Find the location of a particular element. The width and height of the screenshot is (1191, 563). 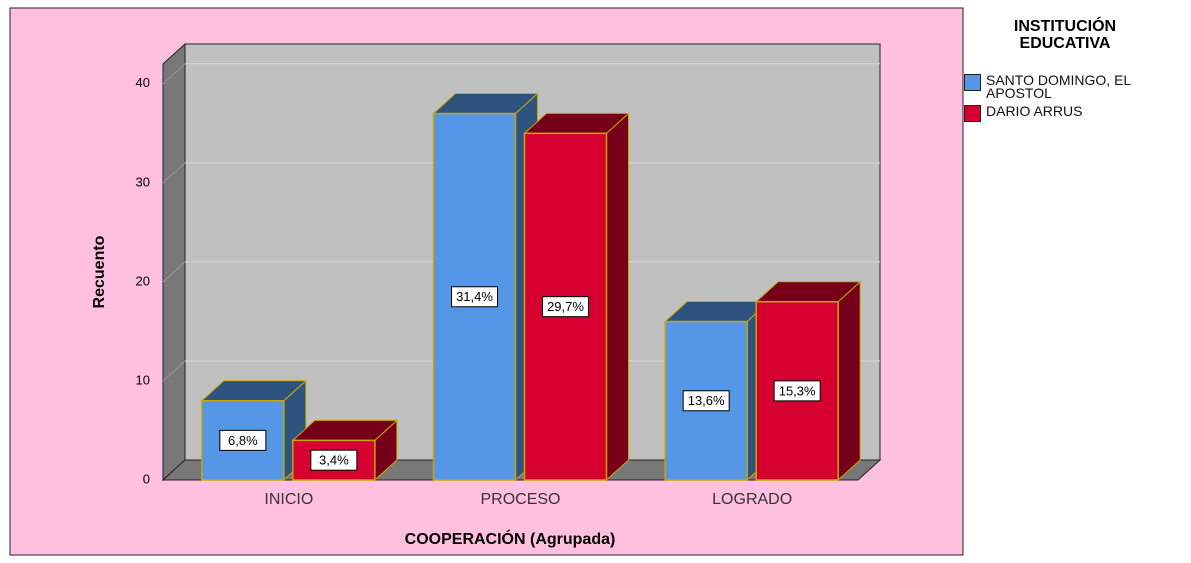

left-wall is located at coordinates (174, 262).